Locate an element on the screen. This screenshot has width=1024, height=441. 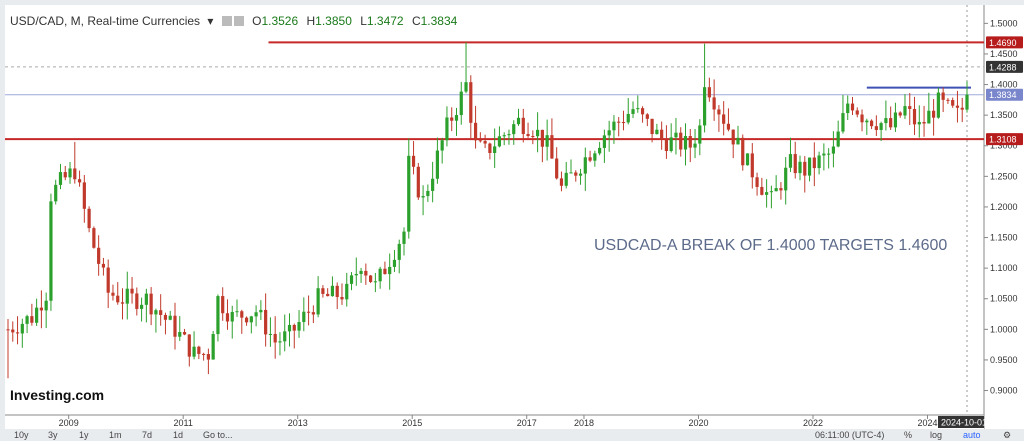
auto-toggle: auto is located at coordinates (972, 435).